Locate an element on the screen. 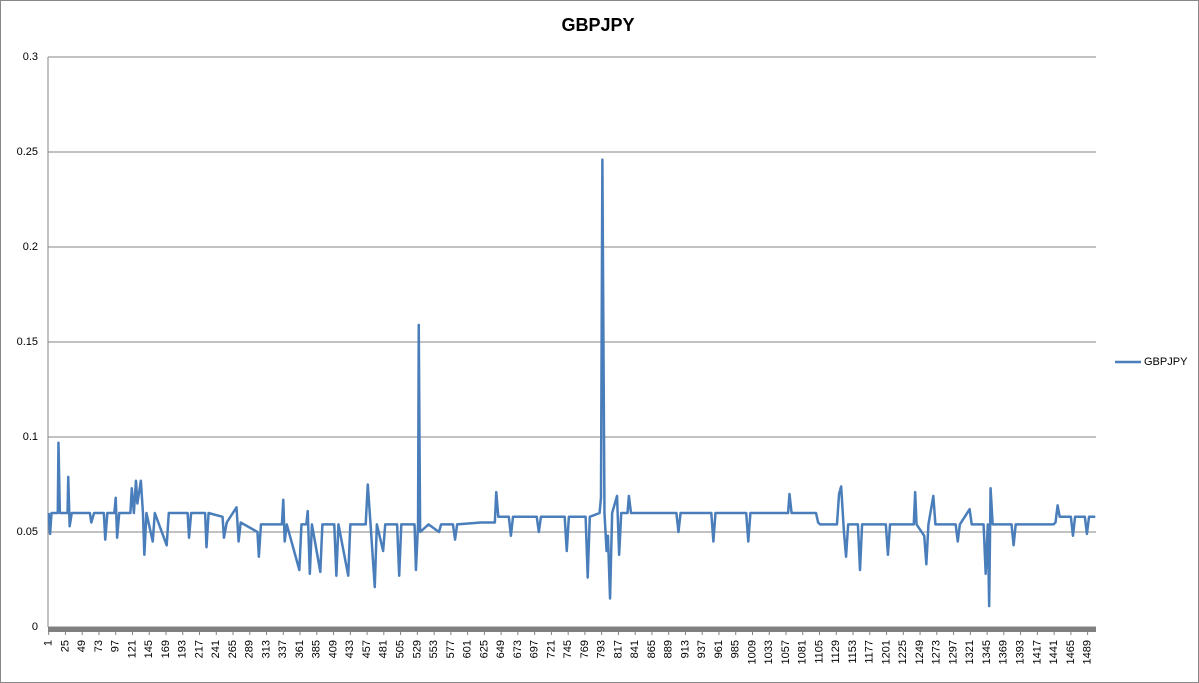 This screenshot has height=683, width=1199. x-tick-label: 1177 is located at coordinates (870, 652).